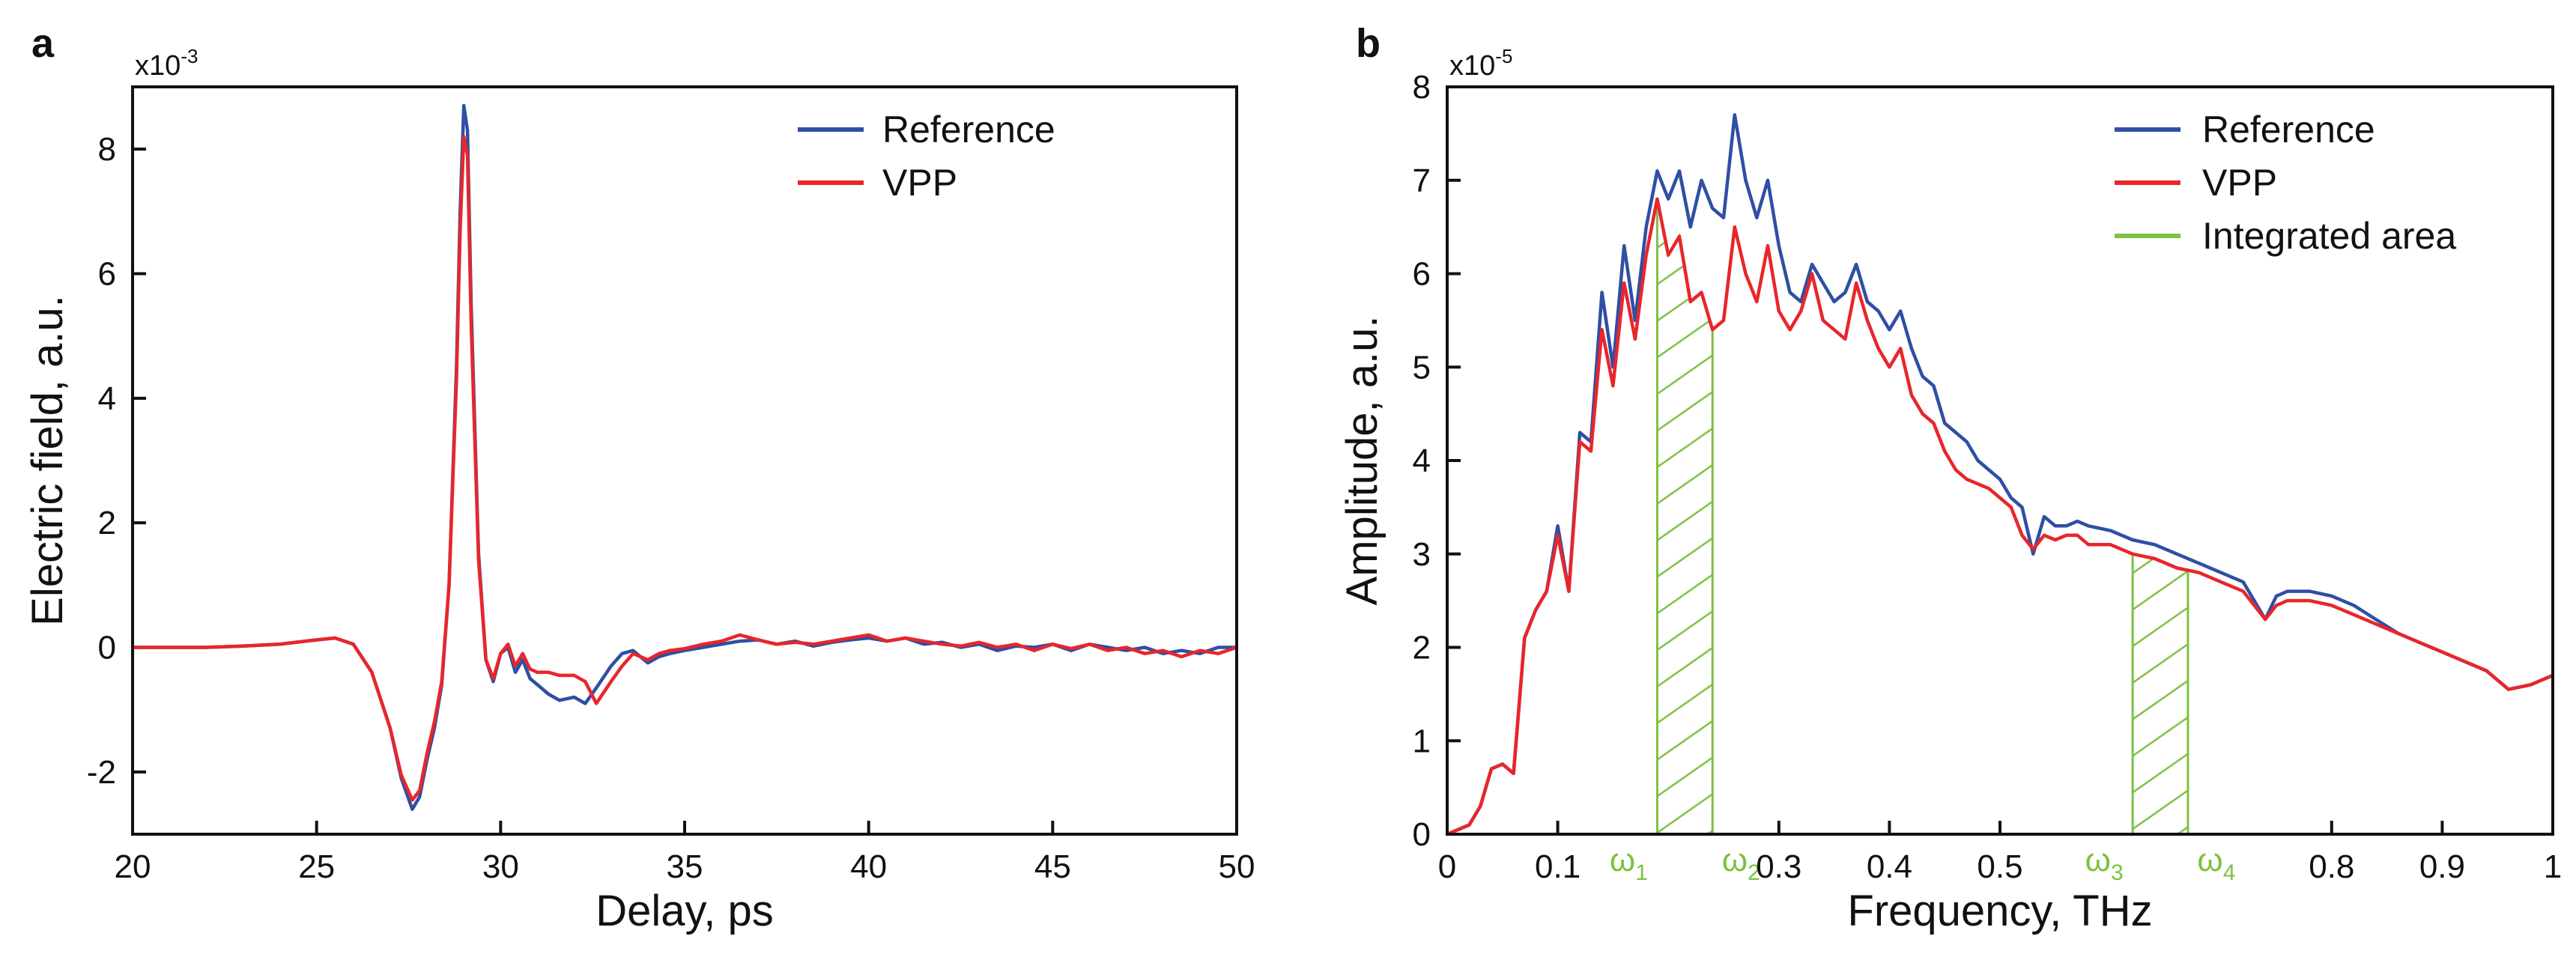  What do you see at coordinates (1422, 554) in the screenshot?
I see `y-tick-label: 3` at bounding box center [1422, 554].